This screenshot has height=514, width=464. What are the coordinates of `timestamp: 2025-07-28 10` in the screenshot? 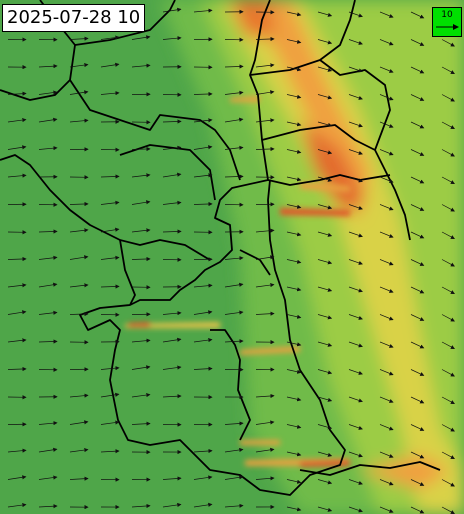 It's located at (74, 18).